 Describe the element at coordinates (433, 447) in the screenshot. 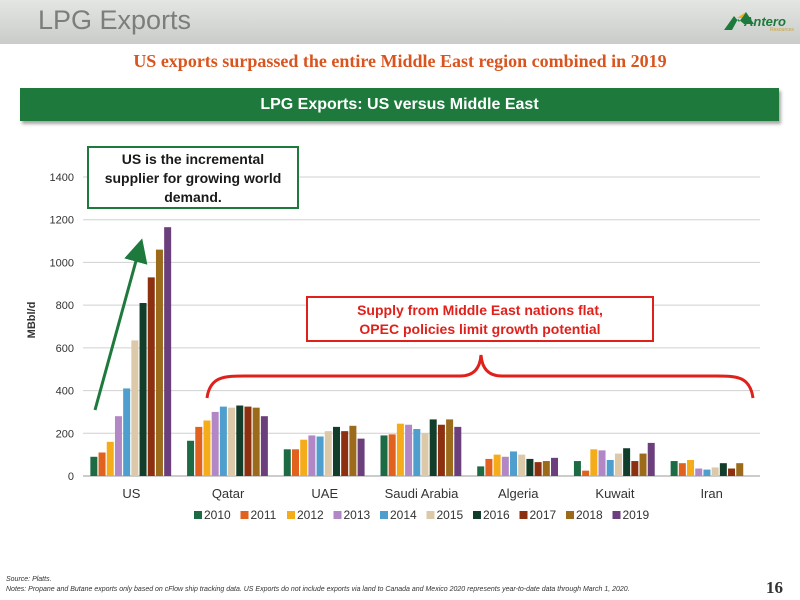

I see `bar-saudi-arabia-2016` at that location.